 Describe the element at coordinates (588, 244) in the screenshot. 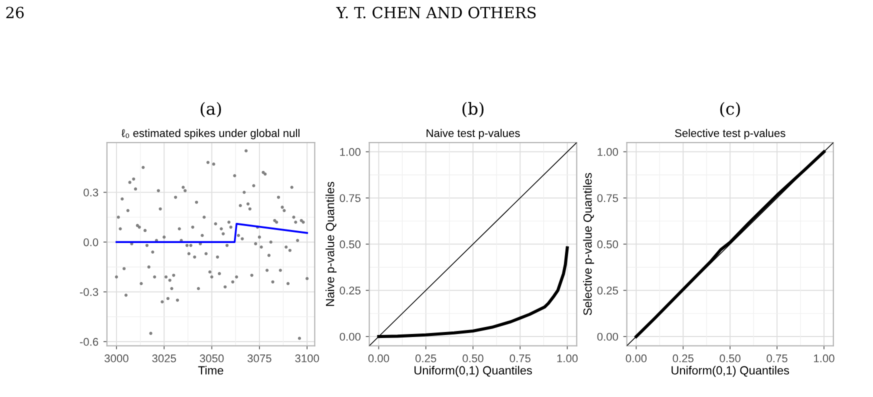

I see `y-axis-title: Selective p-value Quantiles` at that location.